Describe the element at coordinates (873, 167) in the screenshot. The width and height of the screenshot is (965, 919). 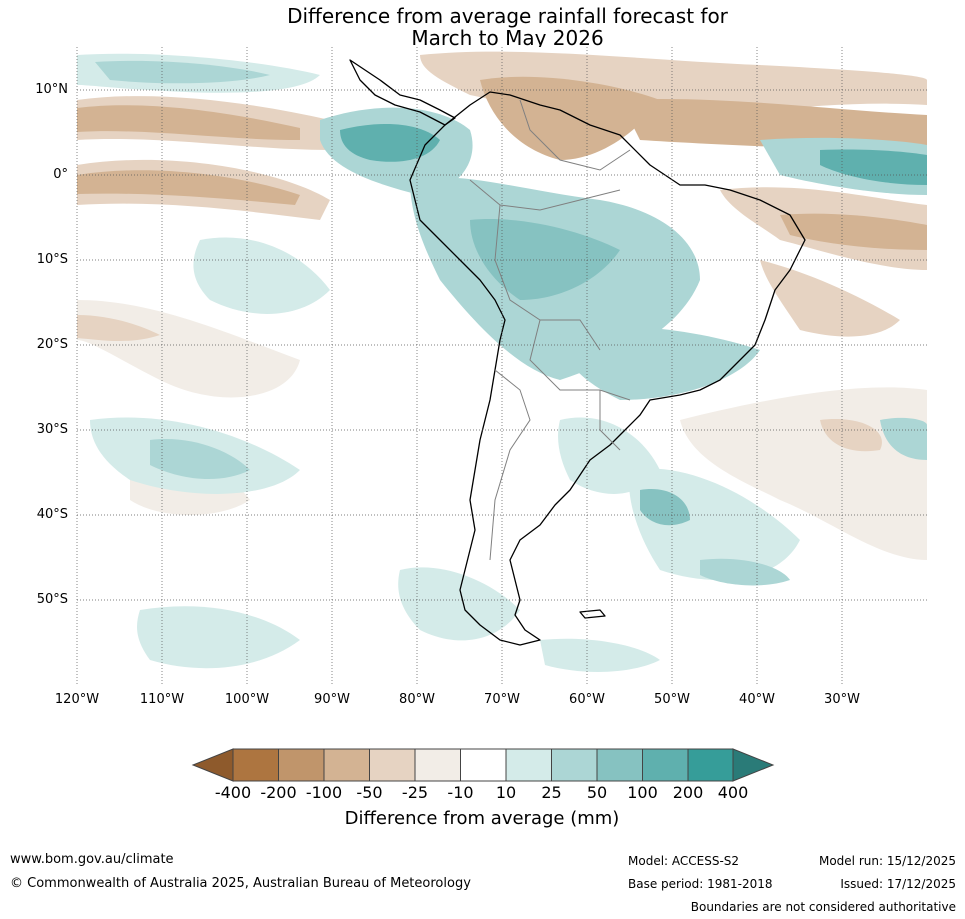
I see `wet-band-atlantic-east-core` at that location.